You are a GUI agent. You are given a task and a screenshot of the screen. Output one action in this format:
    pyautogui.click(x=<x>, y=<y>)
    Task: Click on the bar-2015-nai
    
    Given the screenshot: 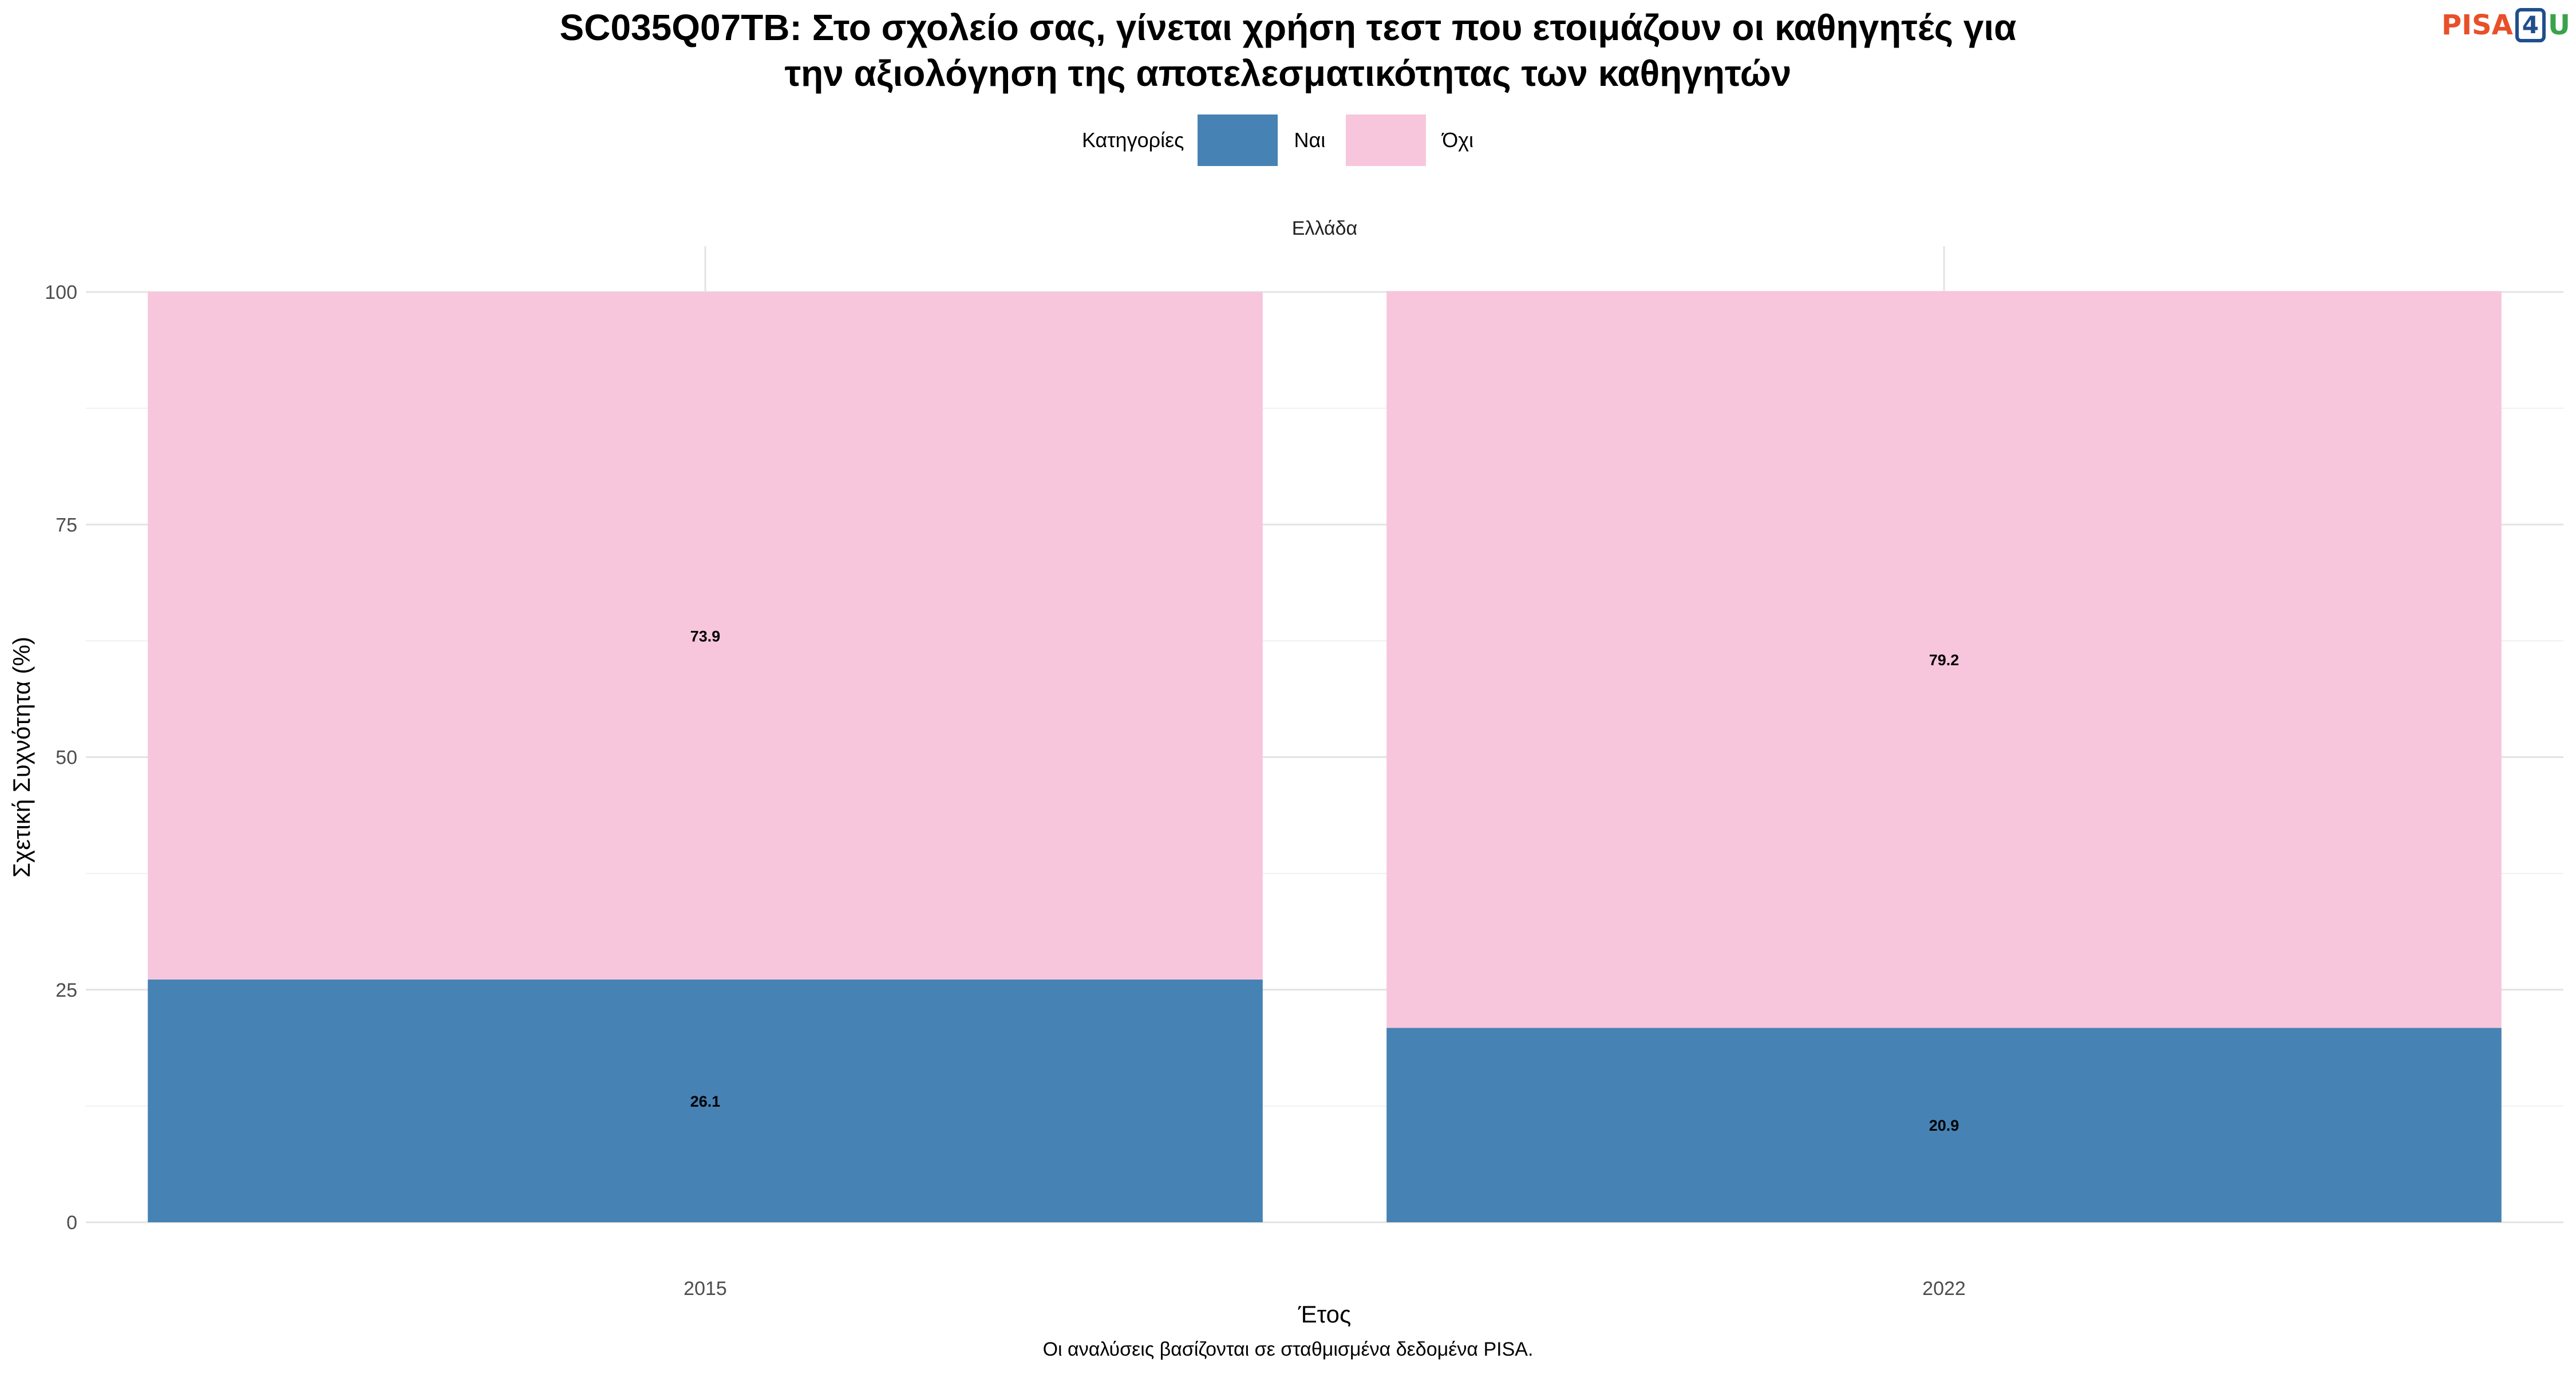 What is the action you would take?
    pyautogui.click(x=705, y=1100)
    